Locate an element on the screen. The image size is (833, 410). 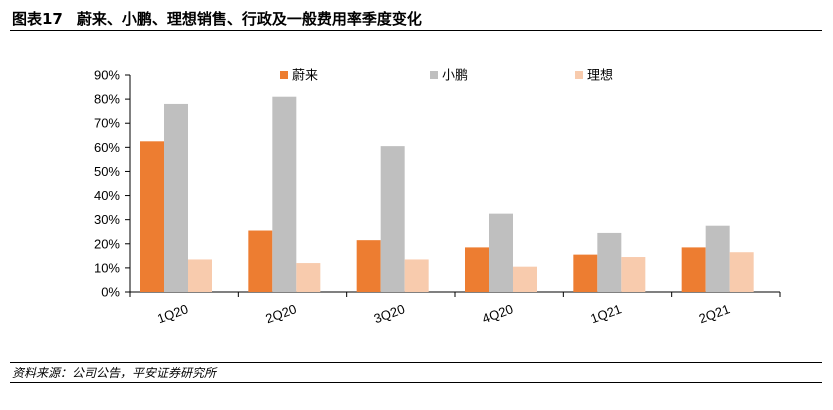
x-tick-label: 3Q20 is located at coordinates (389, 313).